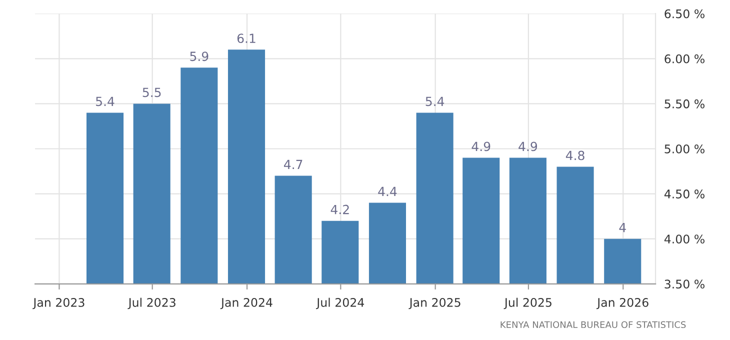 This screenshot has width=730, height=340. What do you see at coordinates (387, 191) in the screenshot?
I see `data-label: 4.4` at bounding box center [387, 191].